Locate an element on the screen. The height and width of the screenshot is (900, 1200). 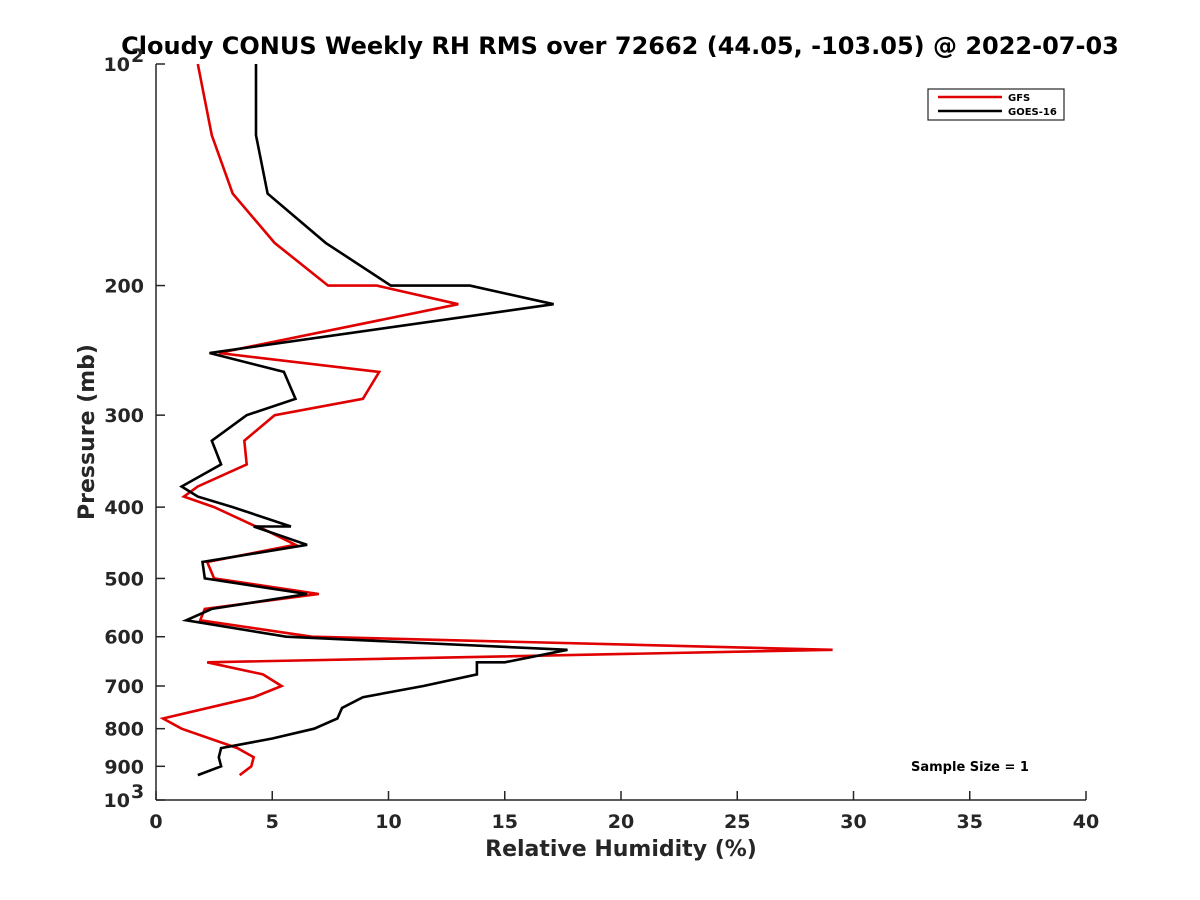
y-tick-label: 700 is located at coordinates (124, 687).